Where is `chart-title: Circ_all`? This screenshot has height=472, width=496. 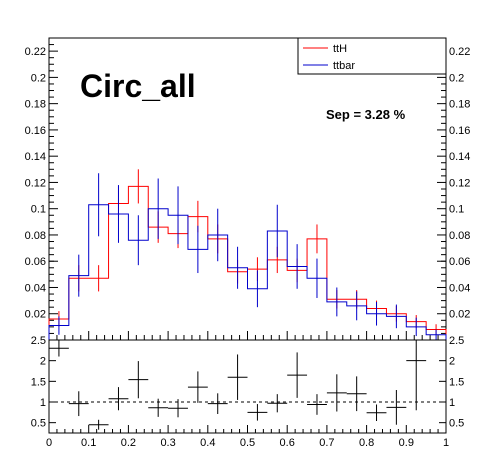
chart-title: Circ_all is located at coordinates (138, 86).